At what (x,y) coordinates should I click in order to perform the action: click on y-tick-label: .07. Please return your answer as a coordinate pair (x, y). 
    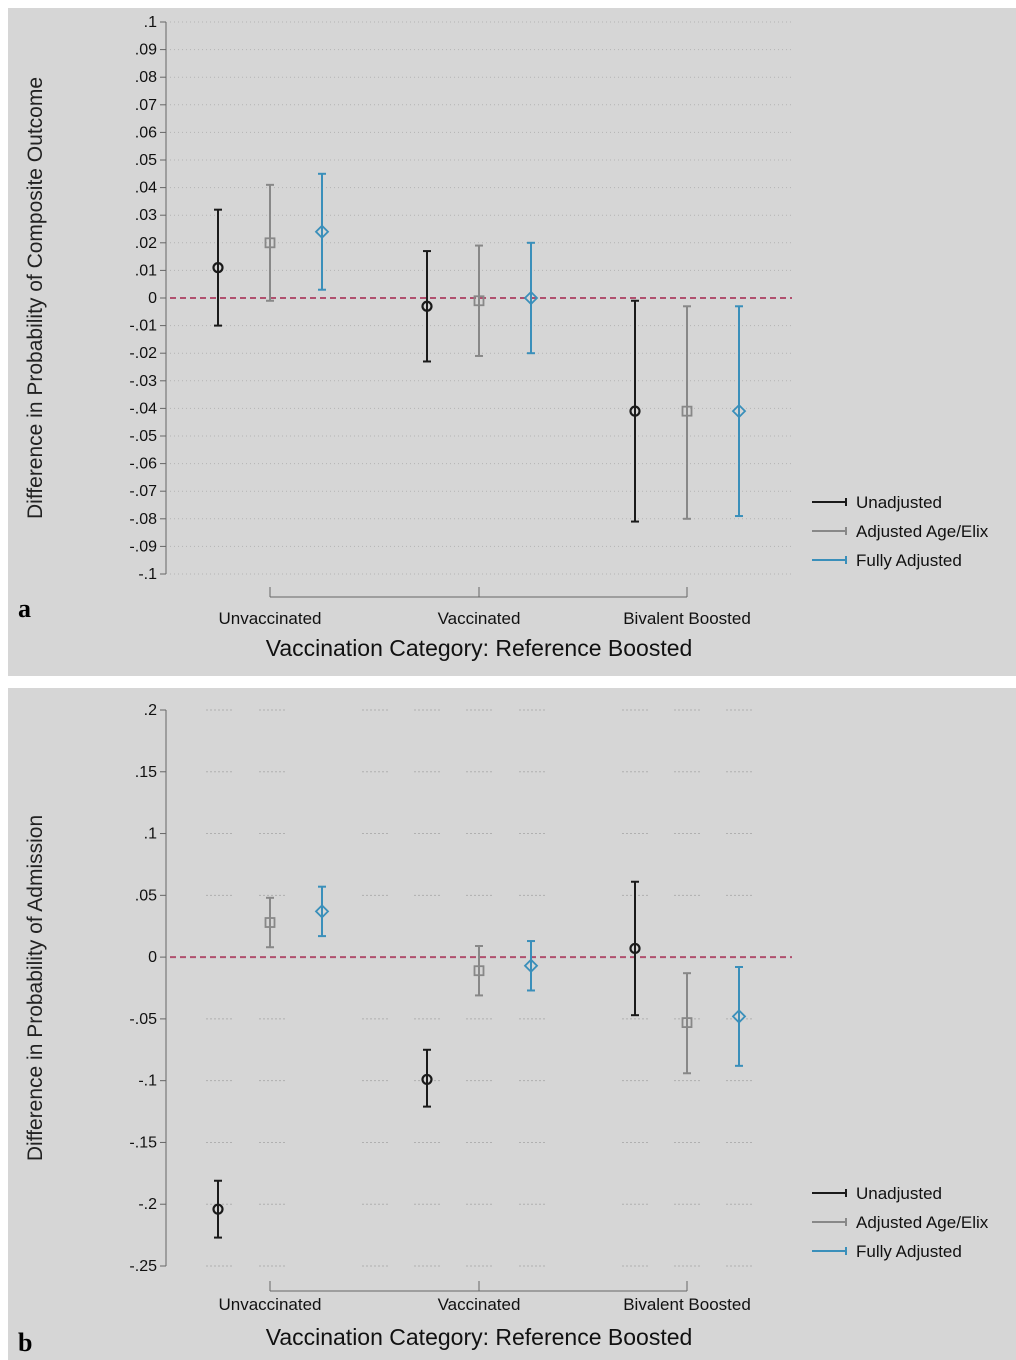
    Looking at the image, I should click on (146, 105).